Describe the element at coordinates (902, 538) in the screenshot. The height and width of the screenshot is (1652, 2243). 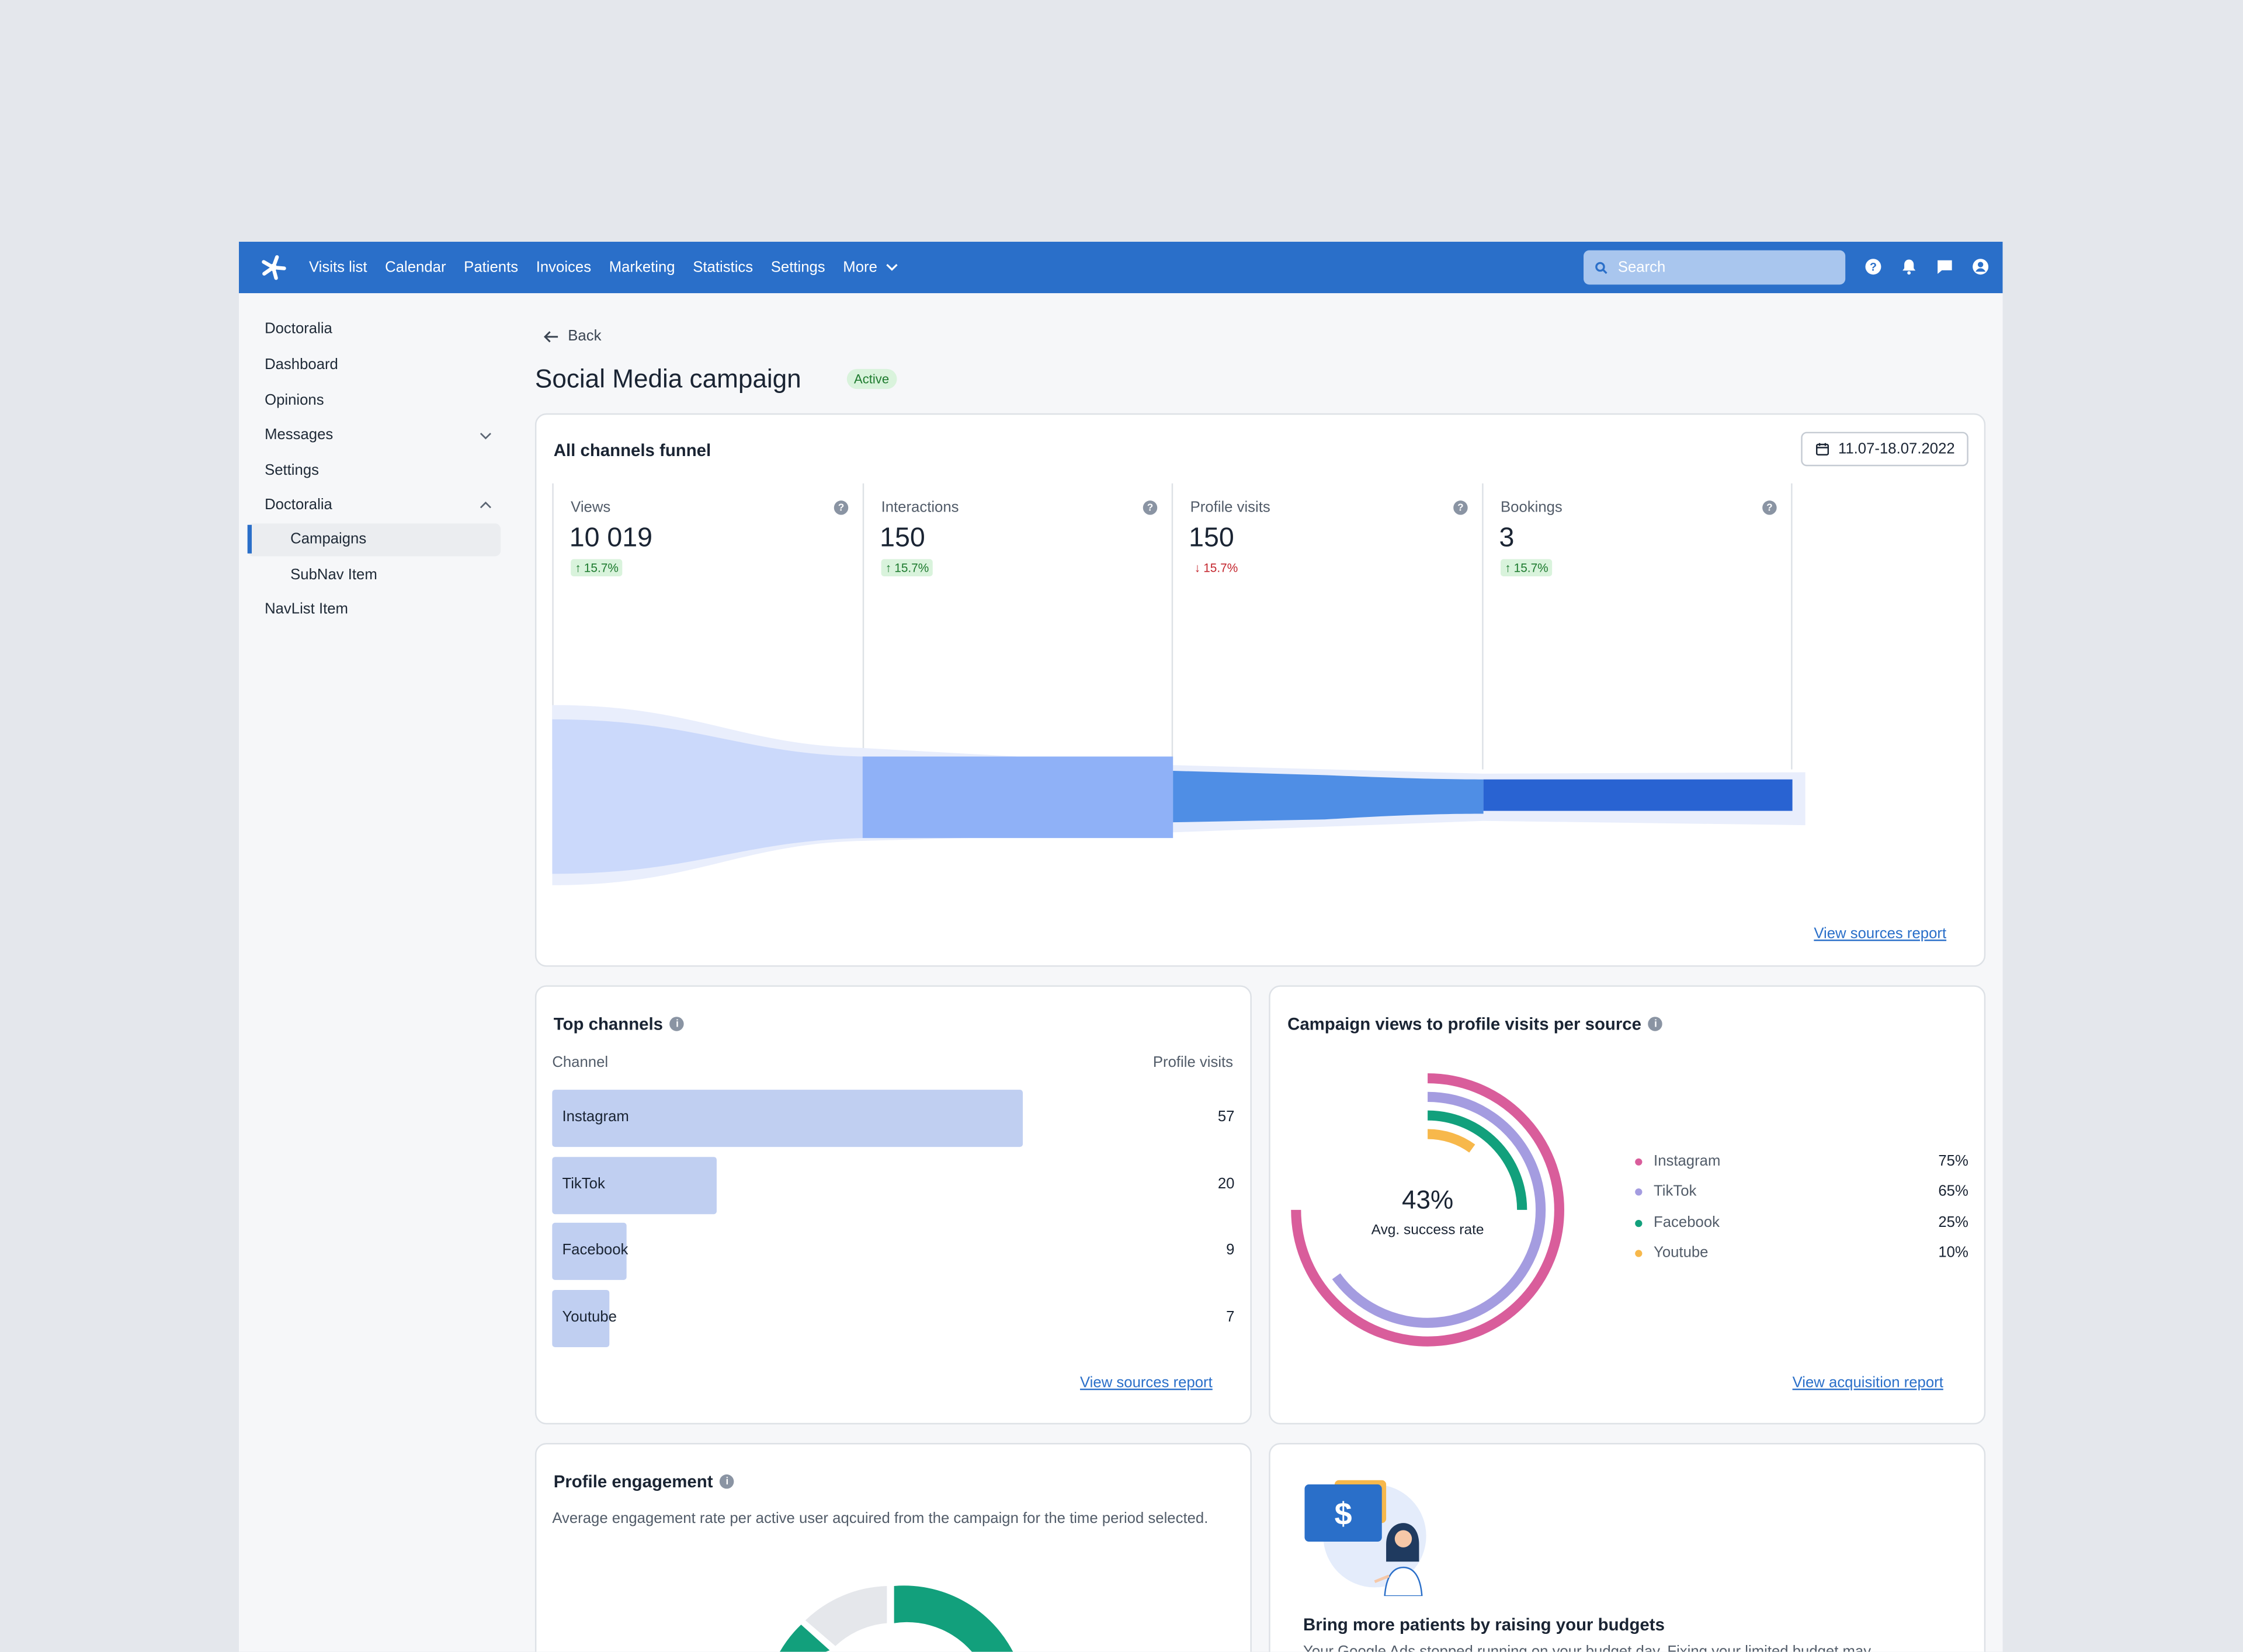
I see `metric-value: 150` at that location.